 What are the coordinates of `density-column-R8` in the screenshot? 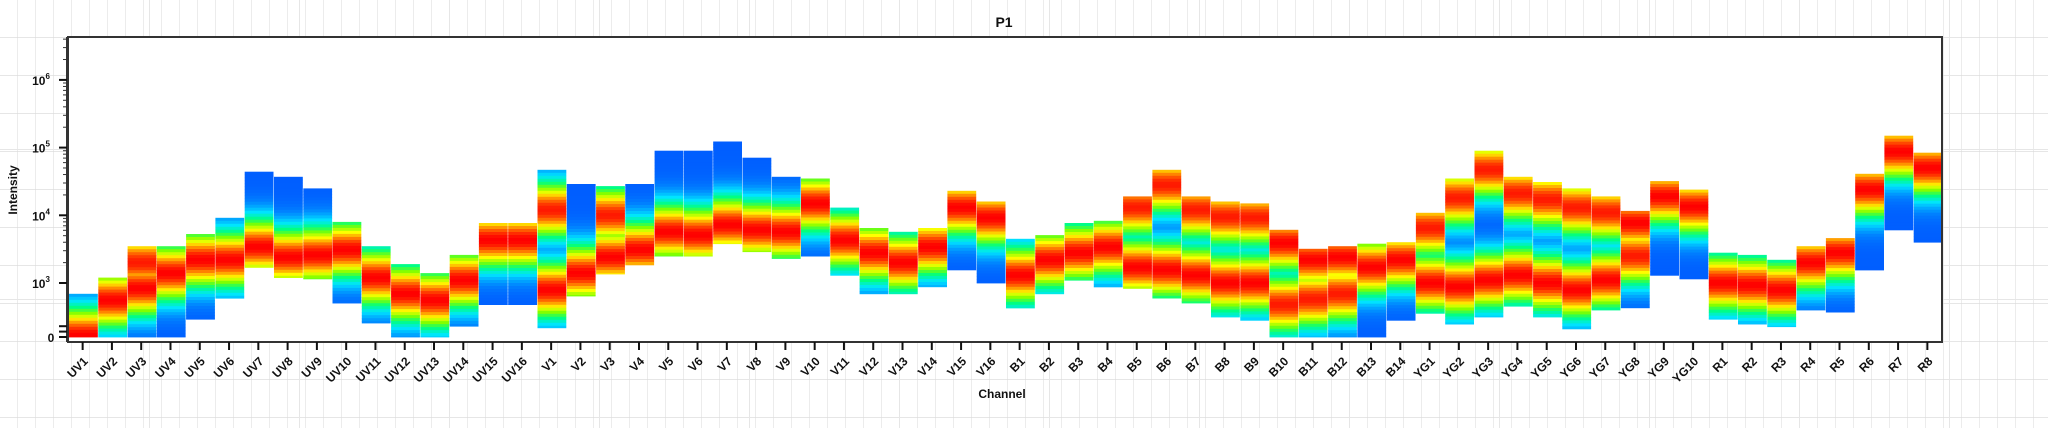 It's located at (1928, 197).